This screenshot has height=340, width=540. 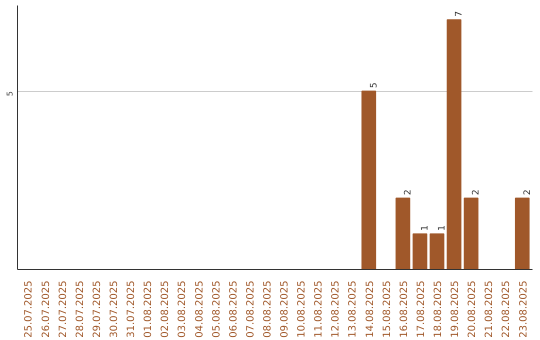 What do you see at coordinates (524, 309) in the screenshot?
I see `x-tick-label: 23.08.2025` at bounding box center [524, 309].